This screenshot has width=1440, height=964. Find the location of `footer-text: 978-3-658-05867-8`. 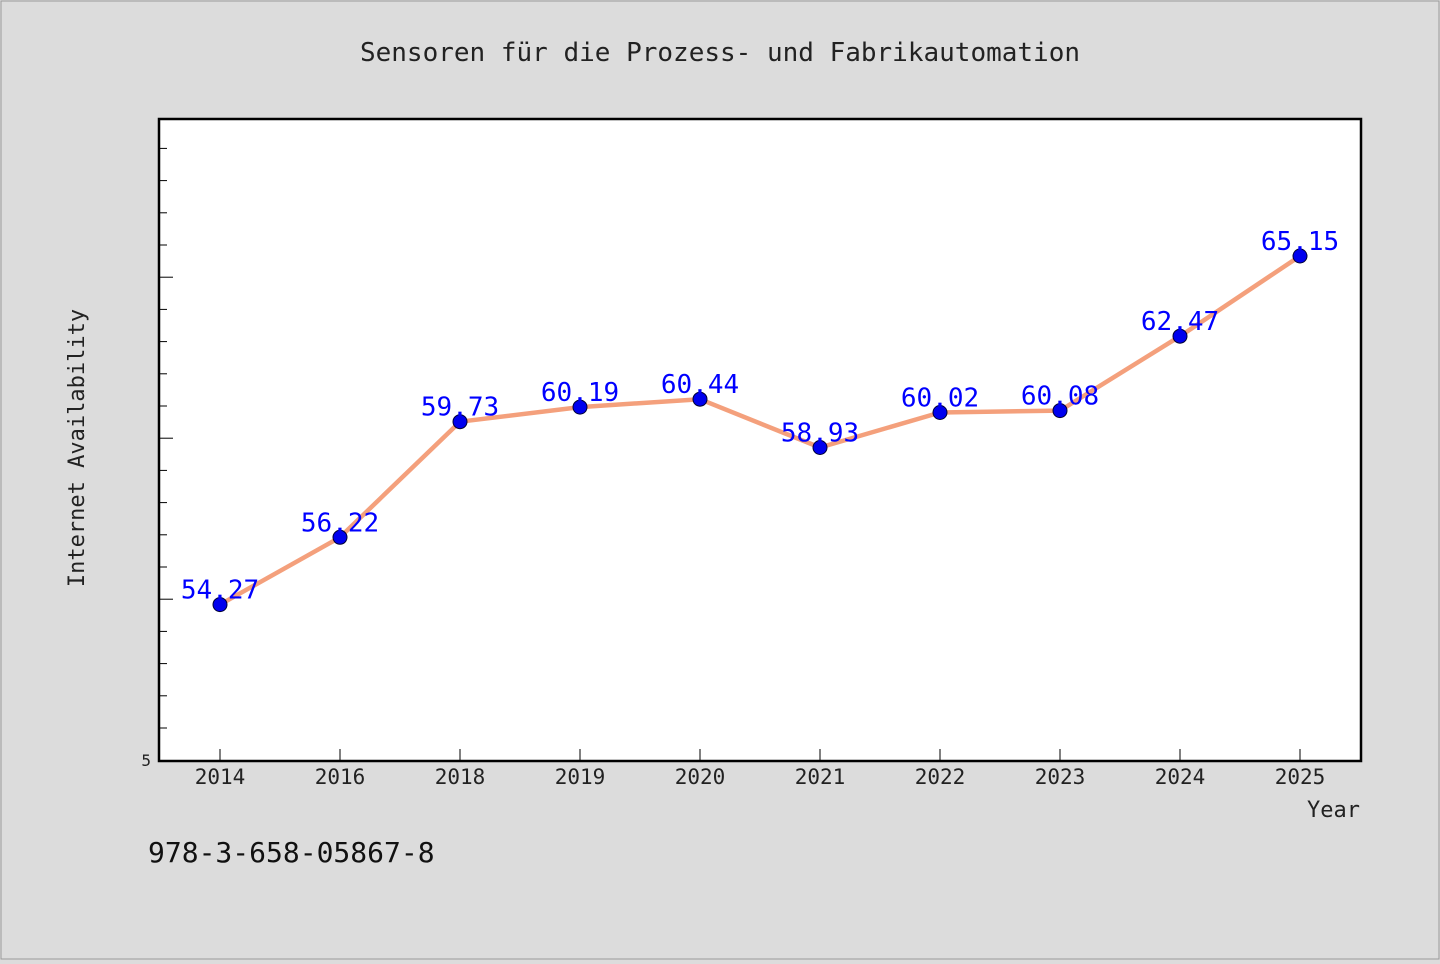

footer-text: 978-3-658-05867-8 is located at coordinates (291, 852).